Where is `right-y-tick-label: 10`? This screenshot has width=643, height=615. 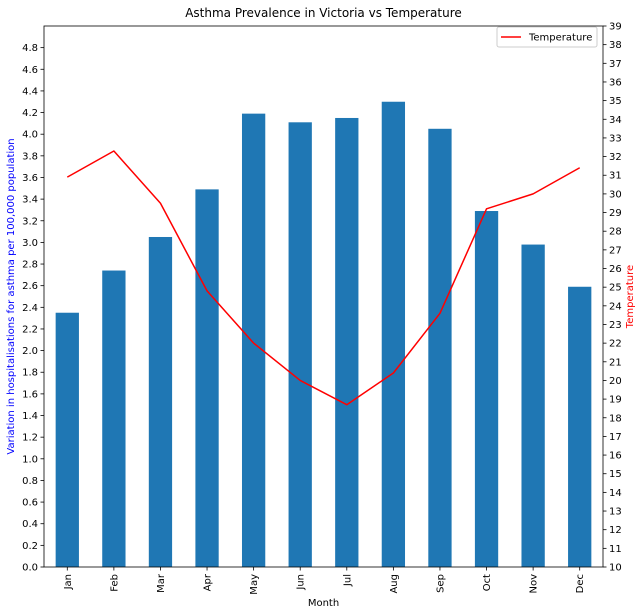
right-y-tick-label: 10 is located at coordinates (615, 568).